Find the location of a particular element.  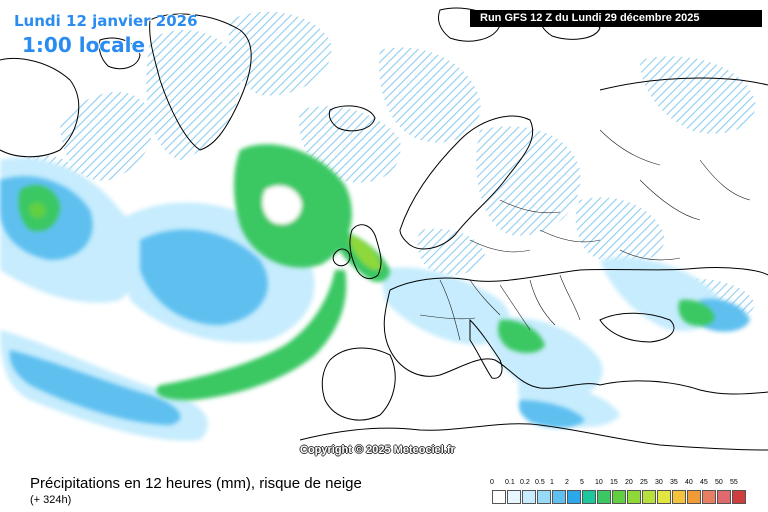

legend-label: 20 is located at coordinates (629, 482).